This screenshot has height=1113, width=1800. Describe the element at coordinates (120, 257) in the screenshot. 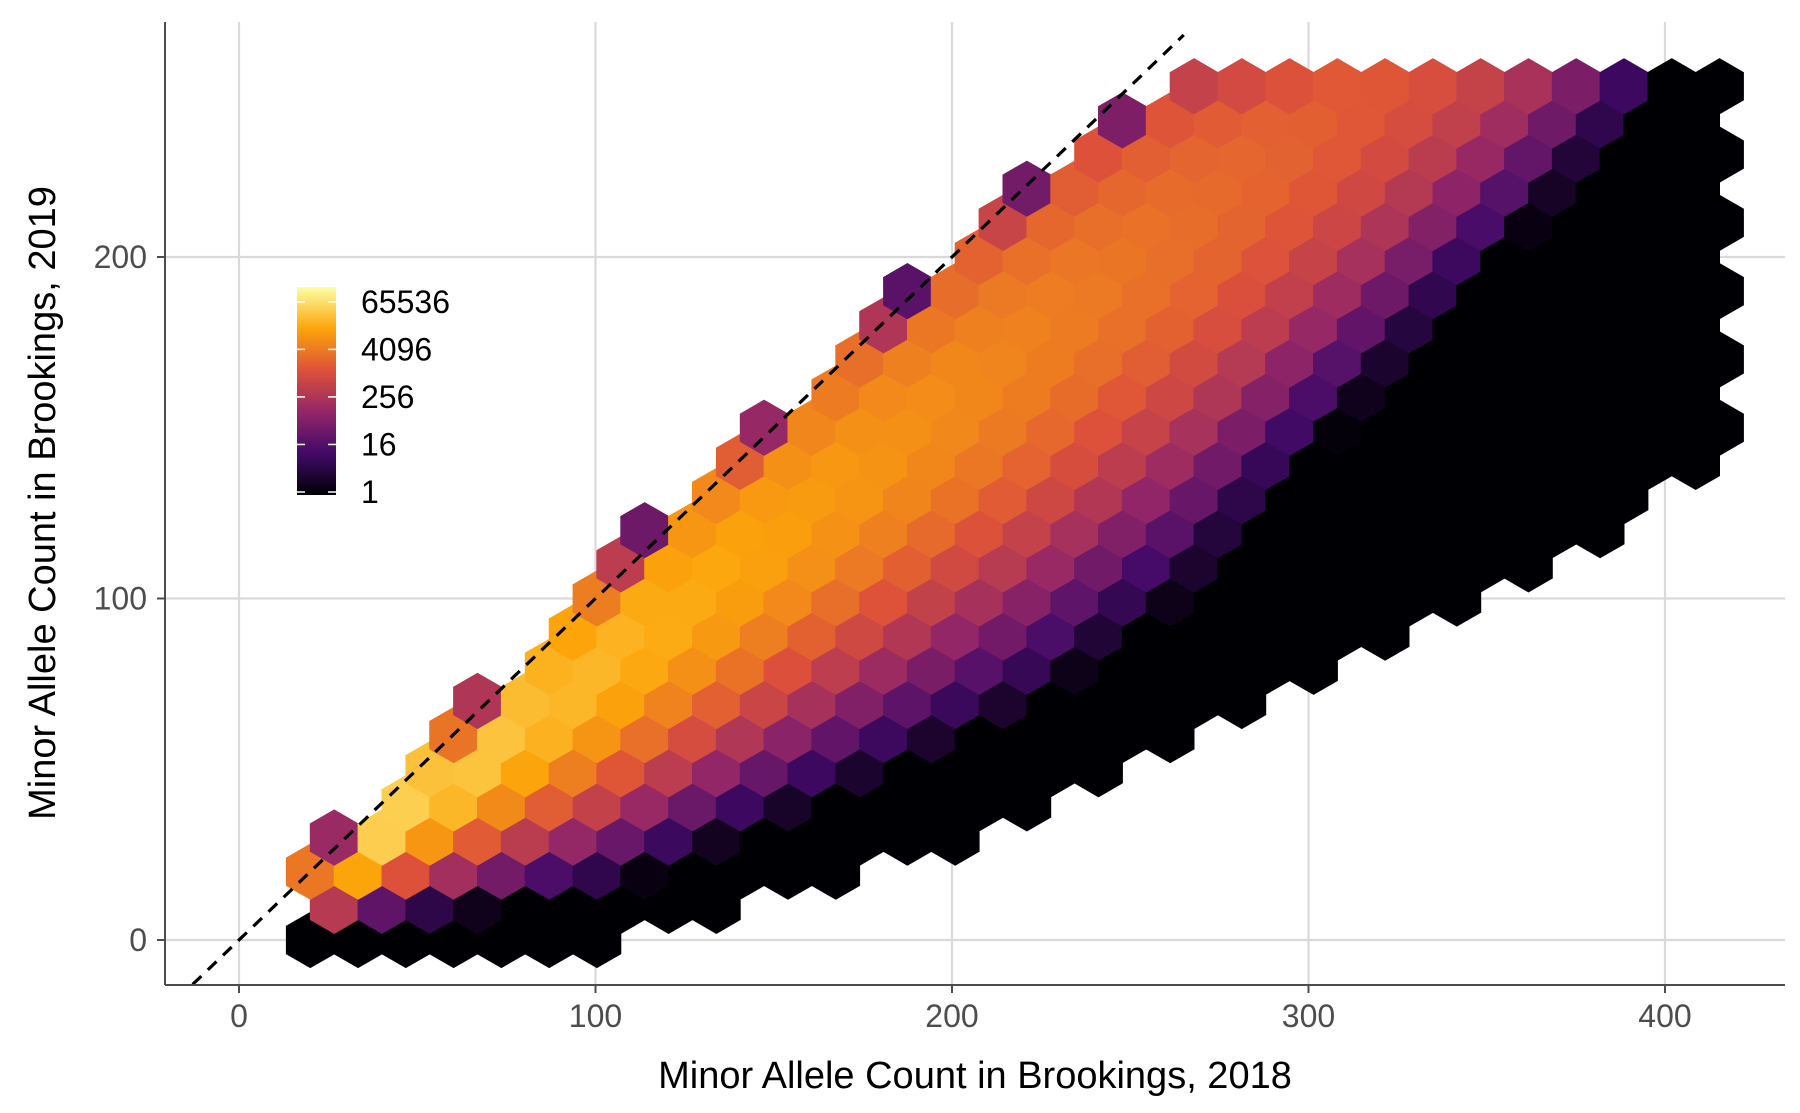

I see `y-tick-label: 200` at that location.